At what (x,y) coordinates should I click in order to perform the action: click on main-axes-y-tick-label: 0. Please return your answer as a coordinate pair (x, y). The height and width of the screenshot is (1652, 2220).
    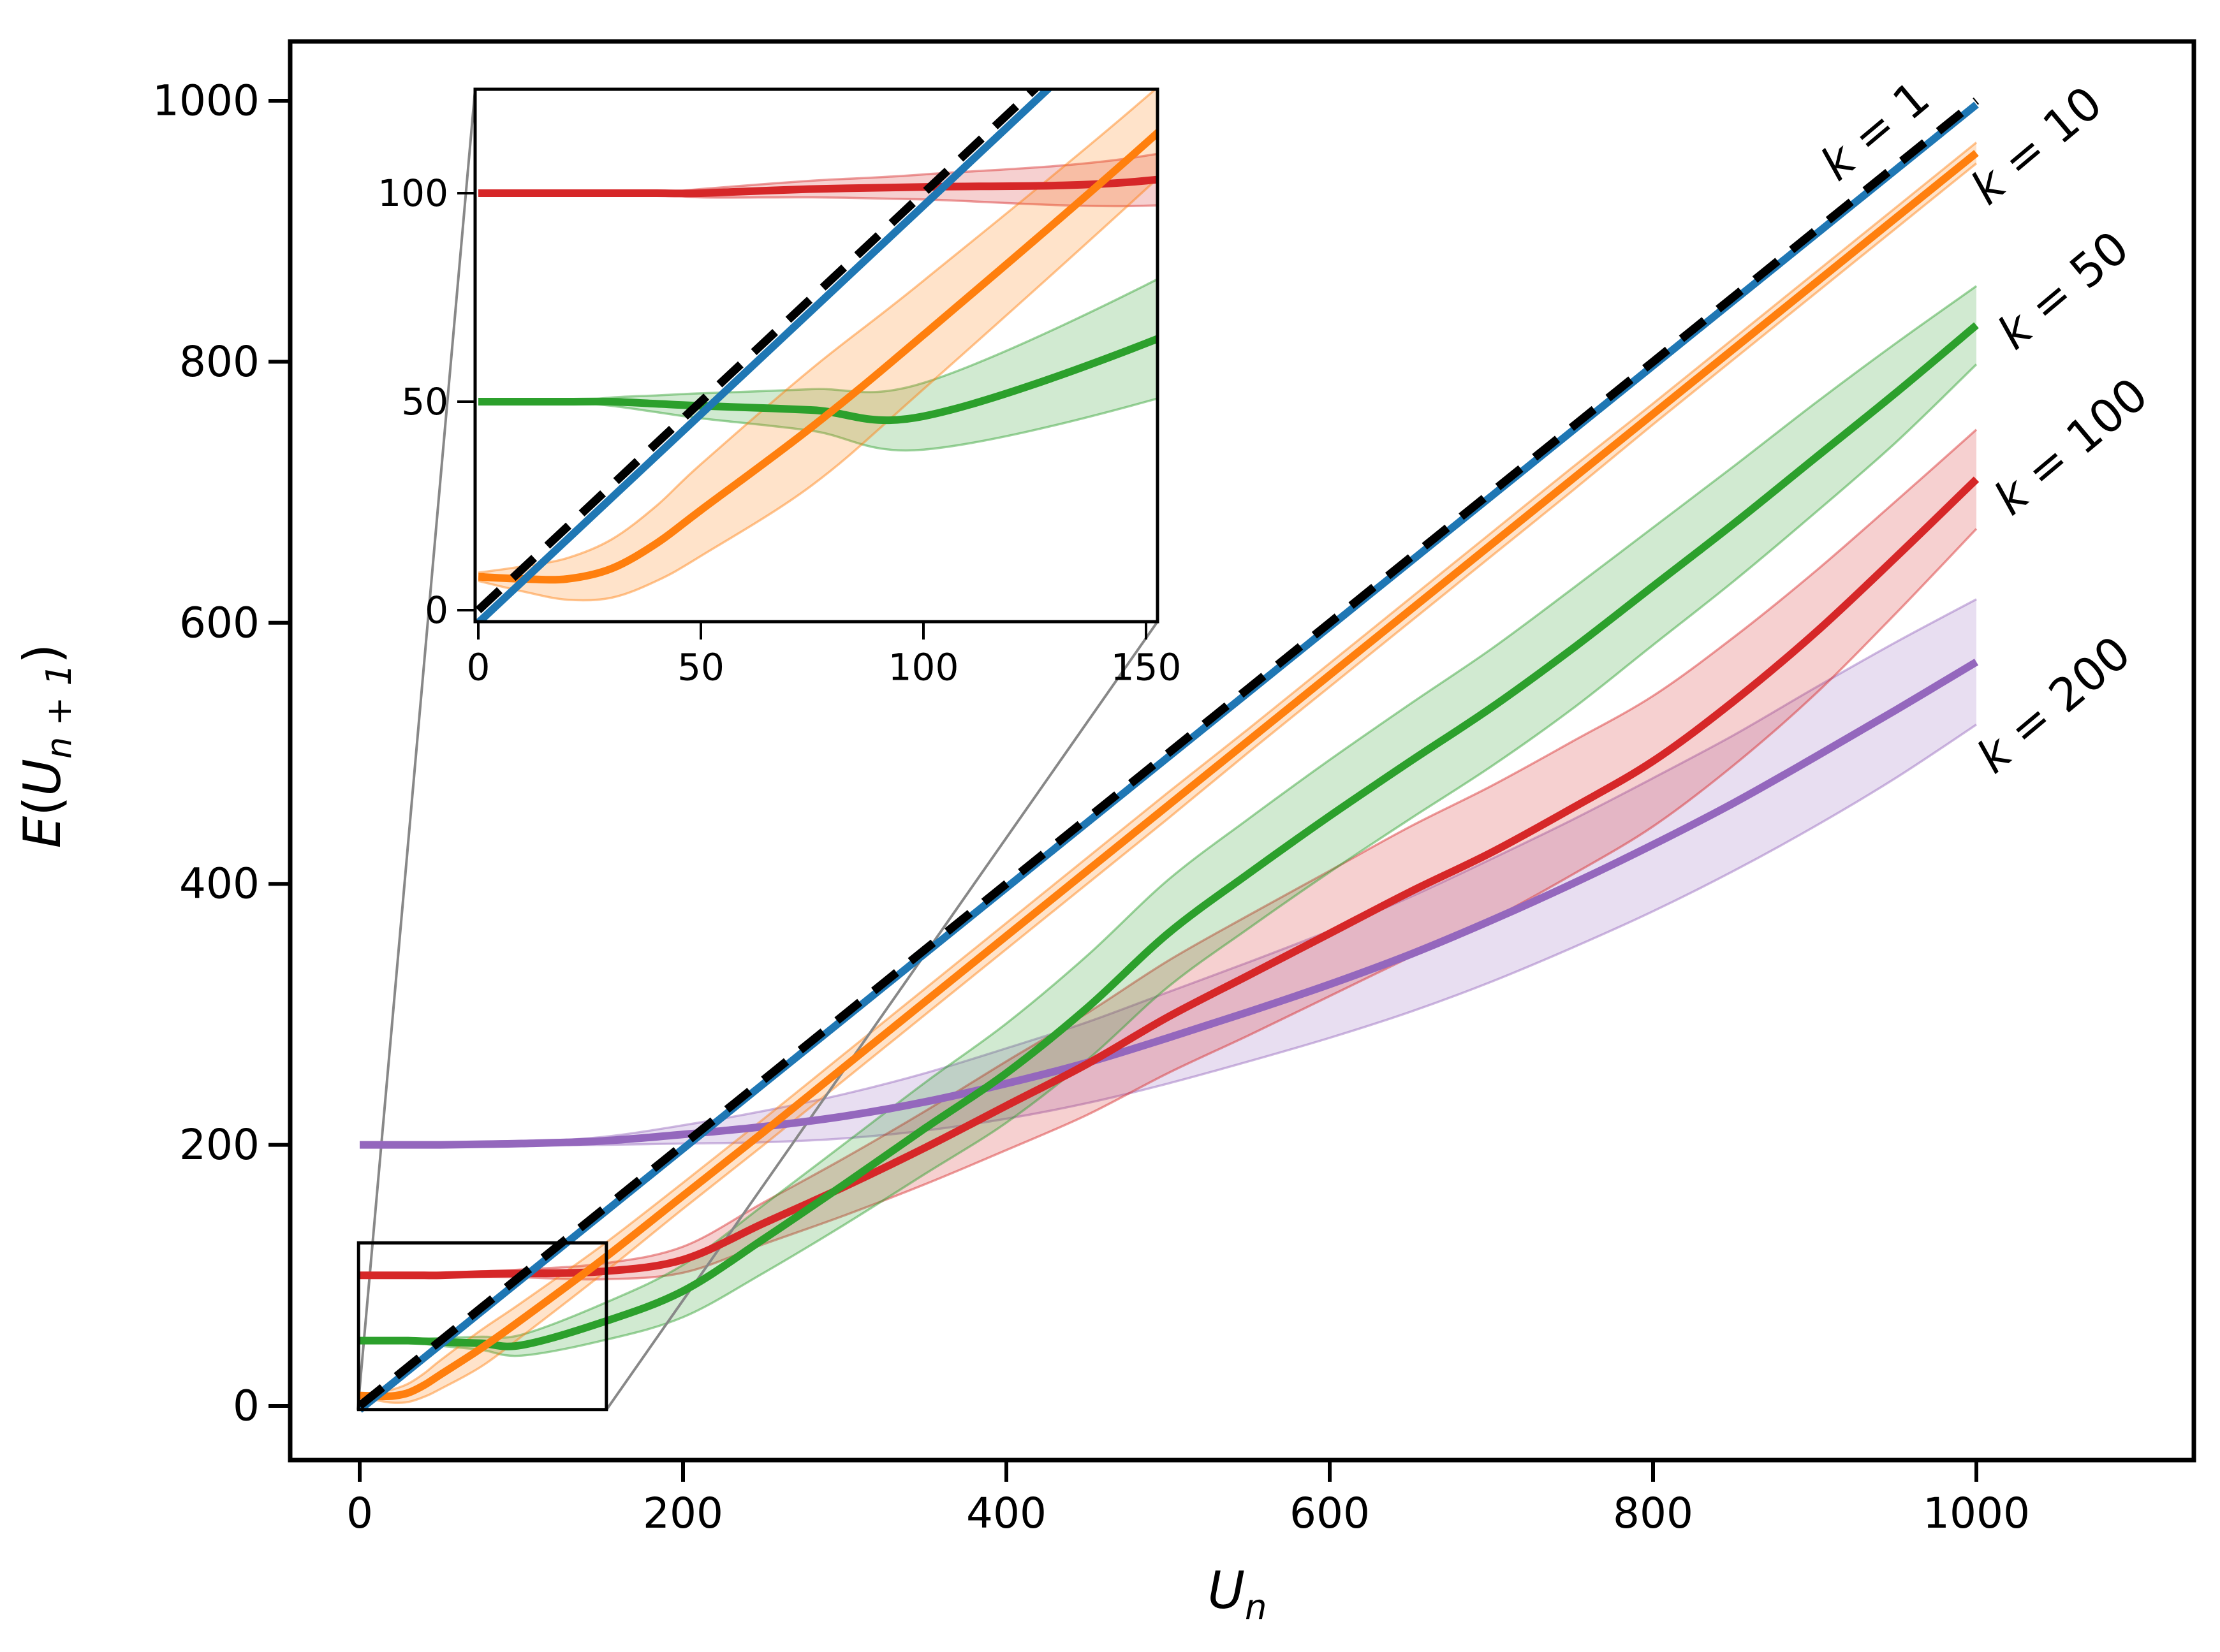
    Looking at the image, I should click on (247, 1407).